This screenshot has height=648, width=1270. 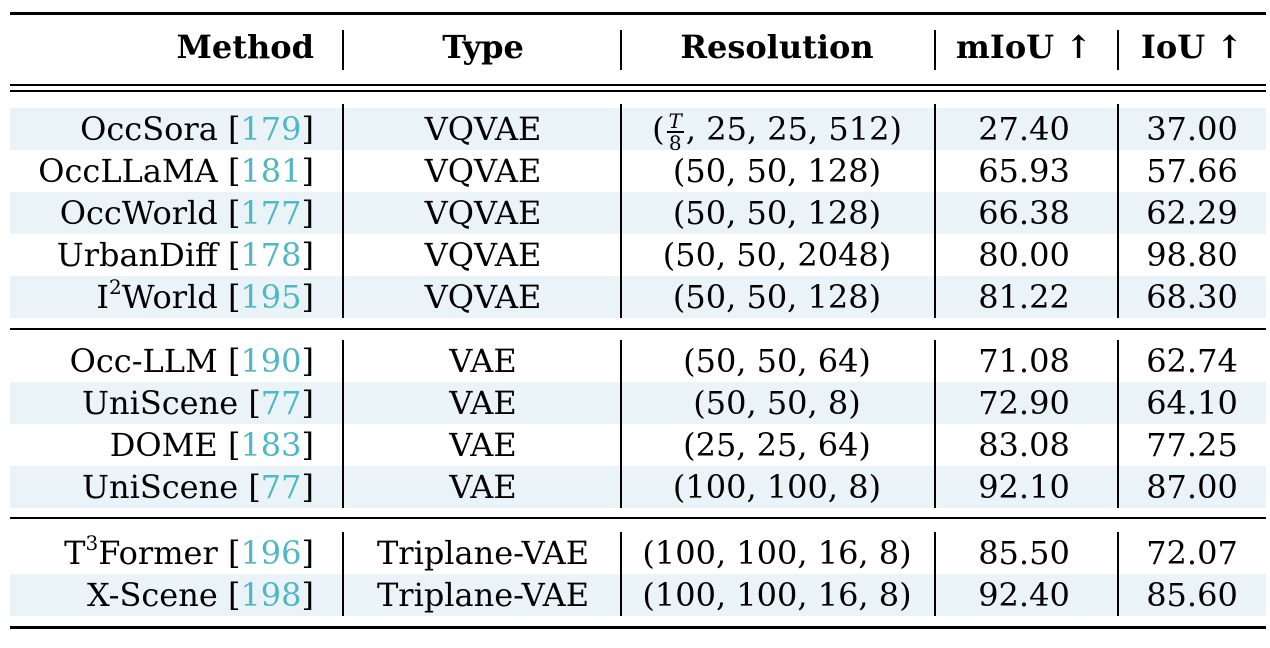 I want to click on header-row: Method Type Resolution mIoU ↑ IoU ↑, so click(x=638, y=47).